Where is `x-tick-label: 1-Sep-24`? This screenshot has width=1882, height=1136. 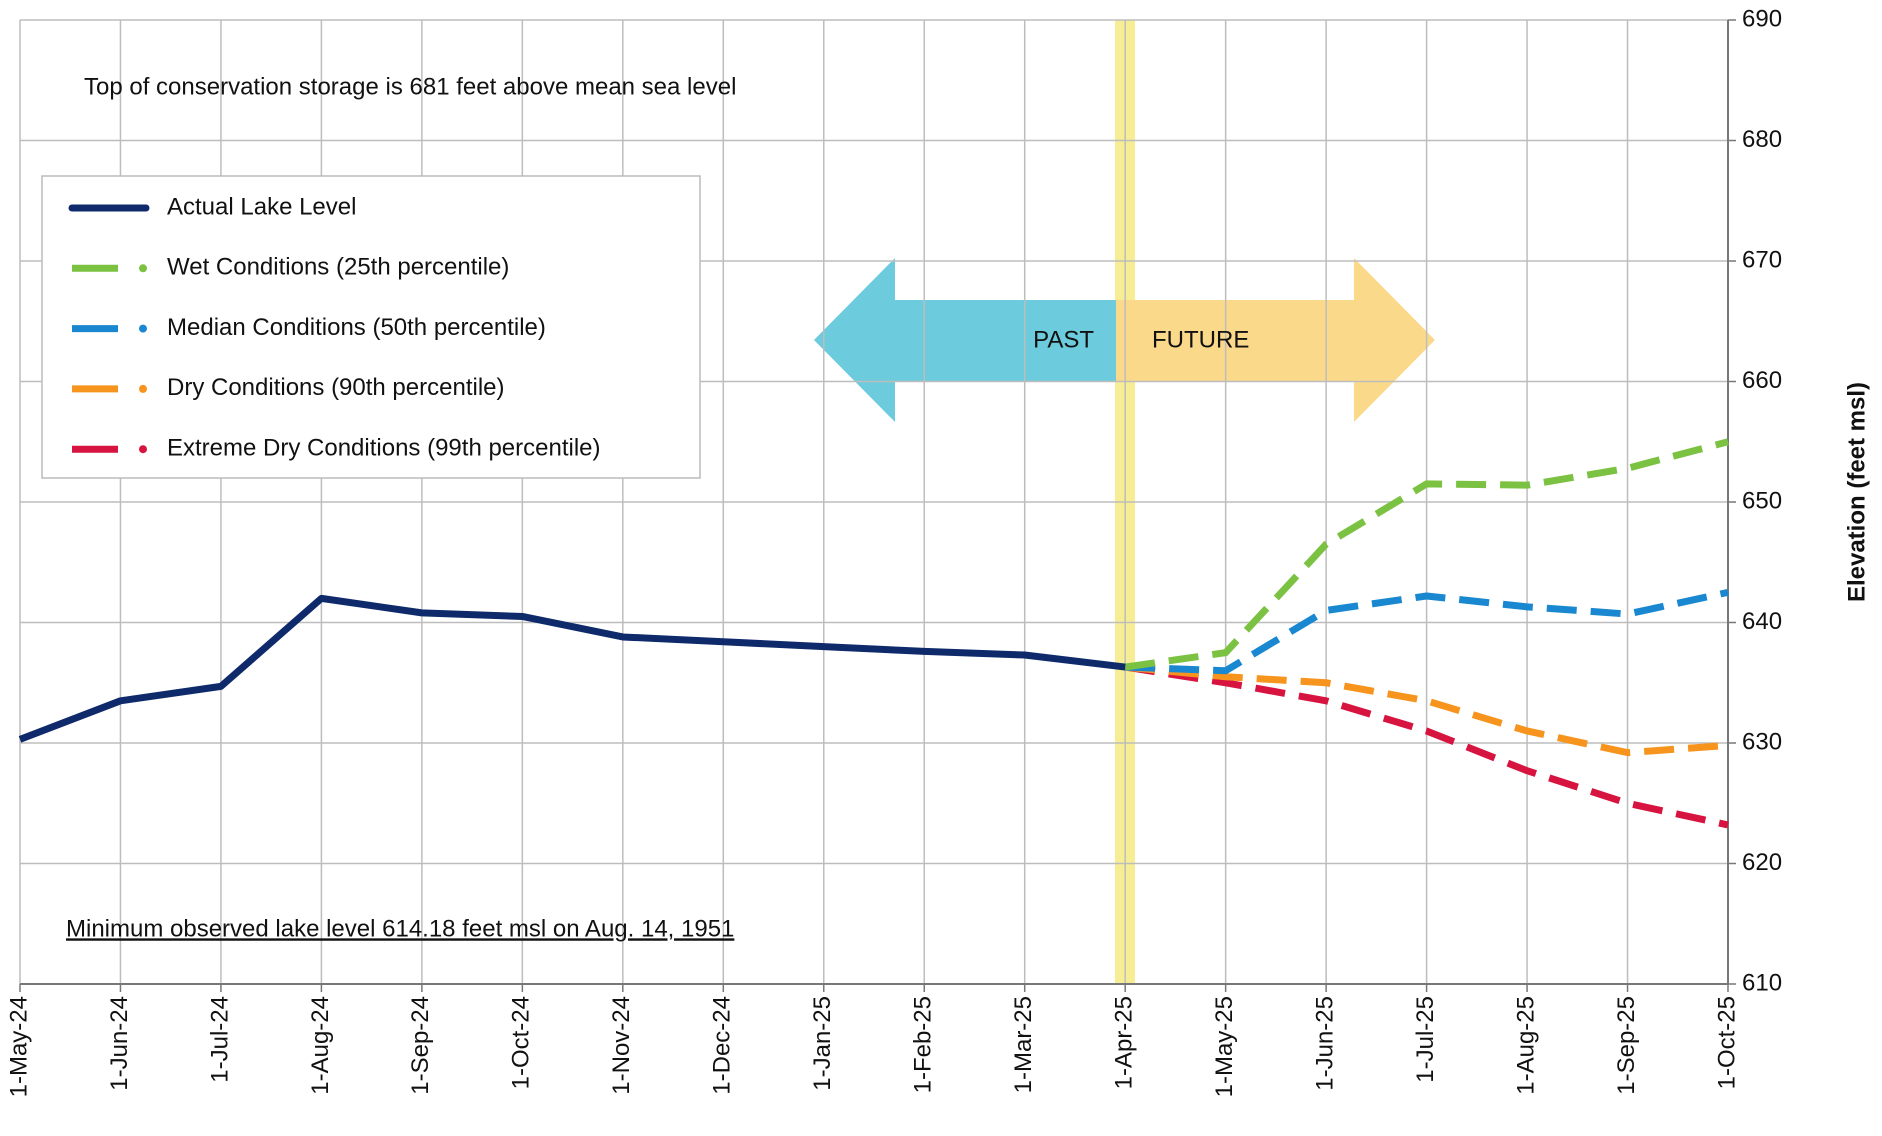 x-tick-label: 1-Sep-24 is located at coordinates (420, 1045).